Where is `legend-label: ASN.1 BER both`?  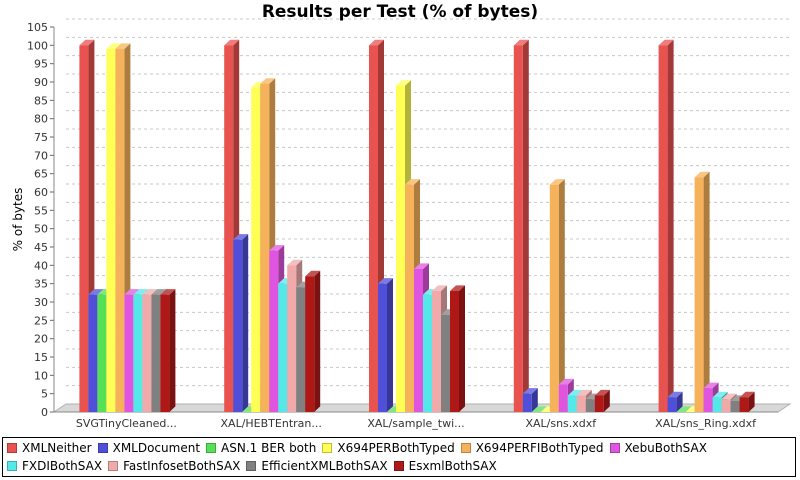 legend-label: ASN.1 BER both is located at coordinates (269, 448).